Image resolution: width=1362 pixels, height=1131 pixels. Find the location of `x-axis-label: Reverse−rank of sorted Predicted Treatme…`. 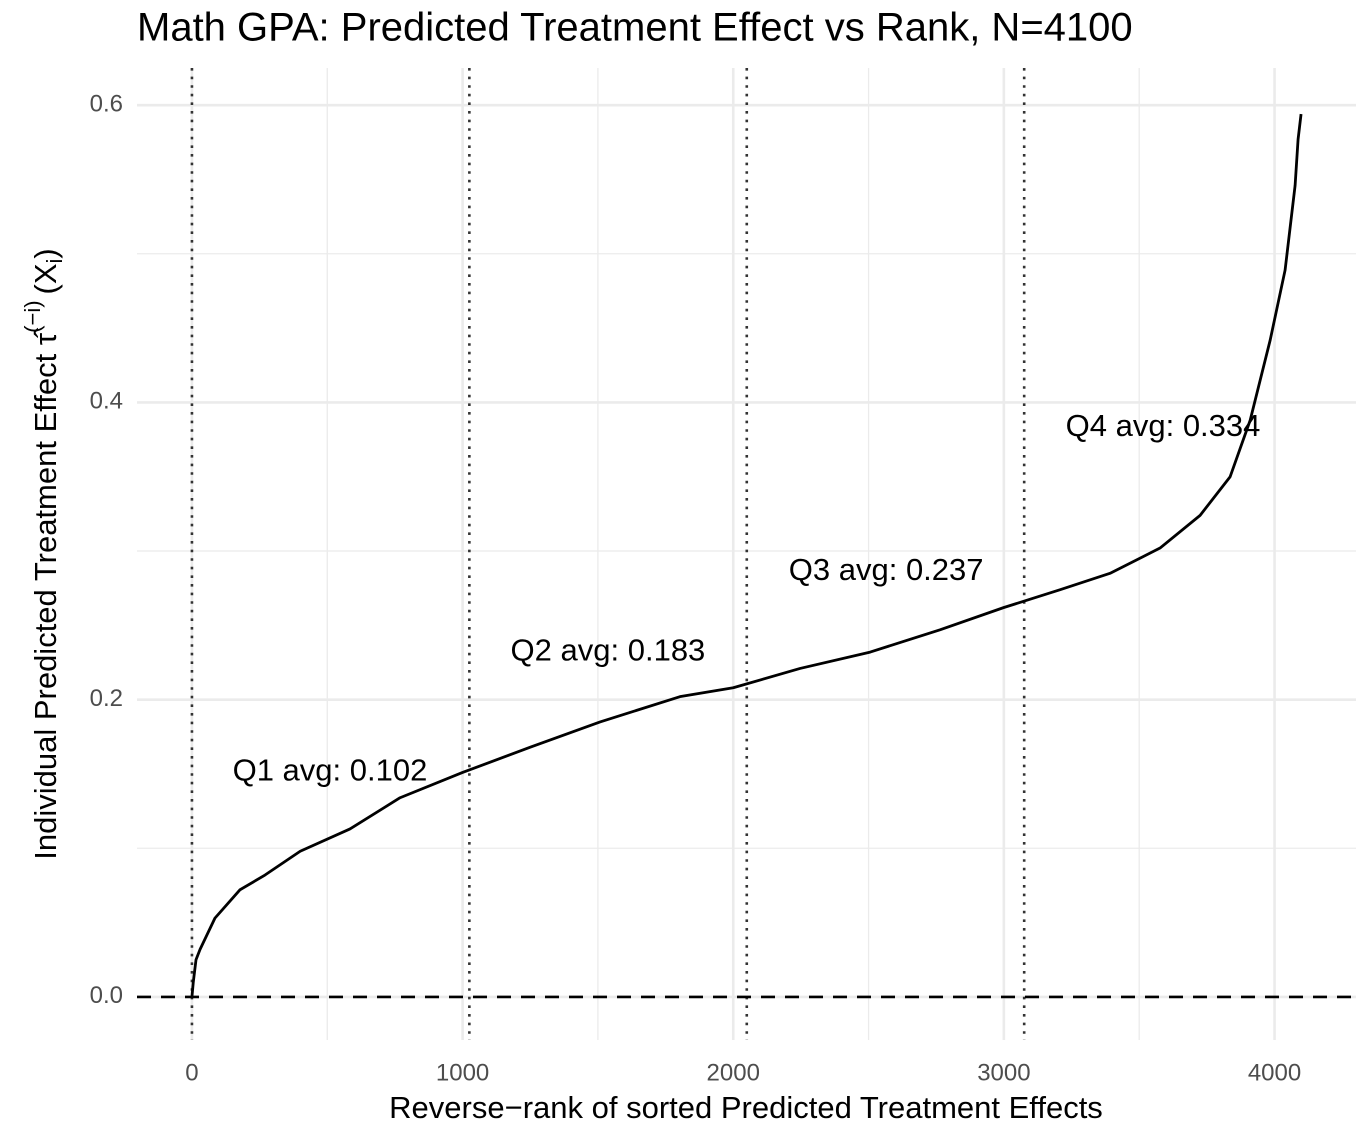

x-axis-label: Reverse−rank of sorted Predicted Treatme… is located at coordinates (746, 1107).